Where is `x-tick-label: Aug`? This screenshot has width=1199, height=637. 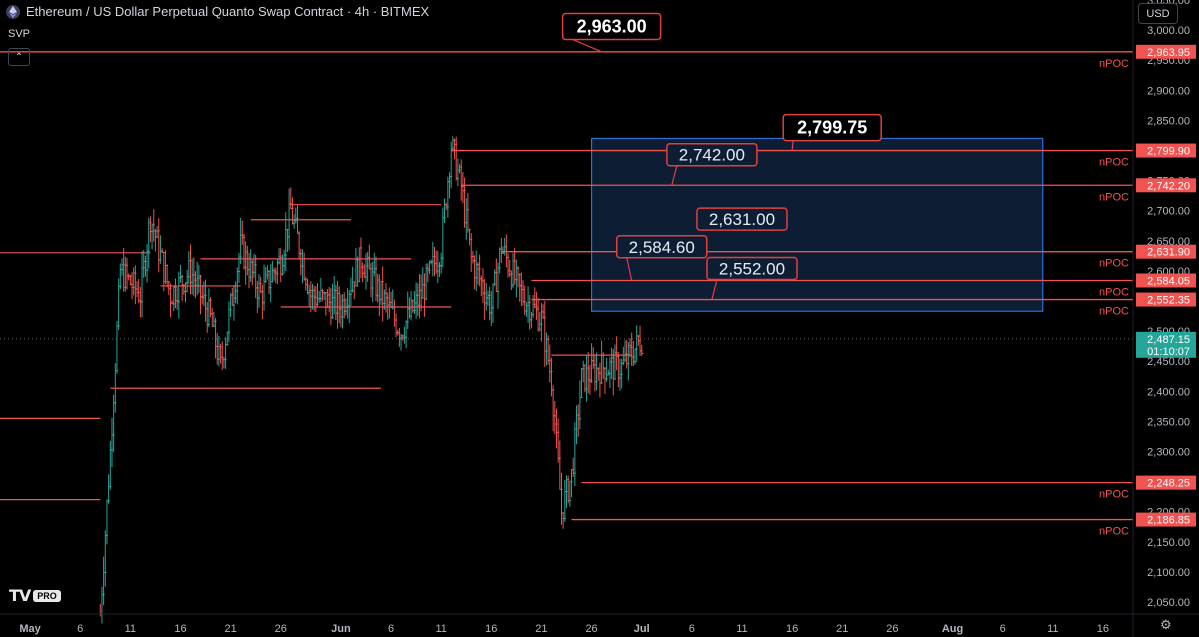
x-tick-label: Aug is located at coordinates (952, 629).